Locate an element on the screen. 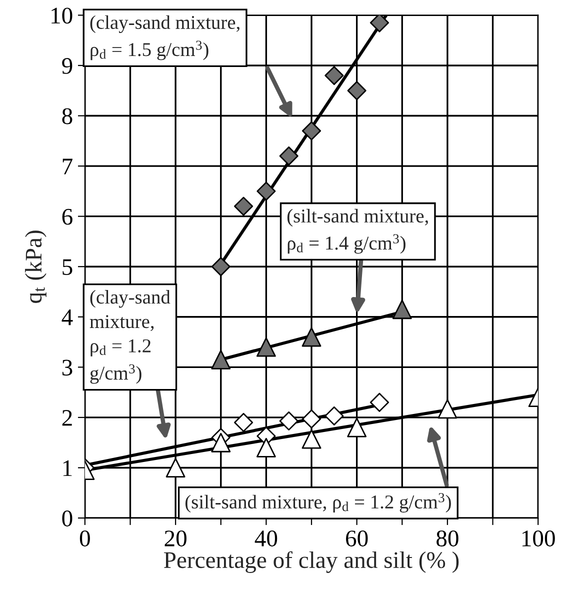 This screenshot has height=608, width=570. y-tick-label: 1 is located at coordinates (67, 468).